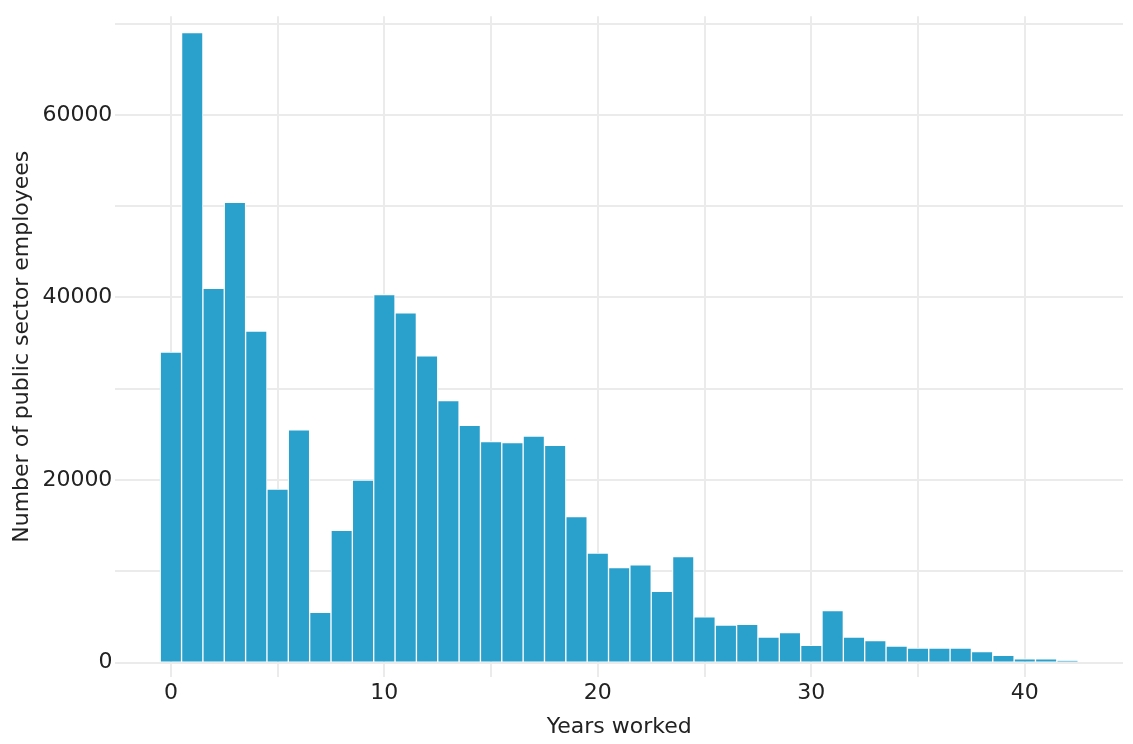  Describe the element at coordinates (77, 478) in the screenshot. I see `y-tick-label: 20000` at that location.